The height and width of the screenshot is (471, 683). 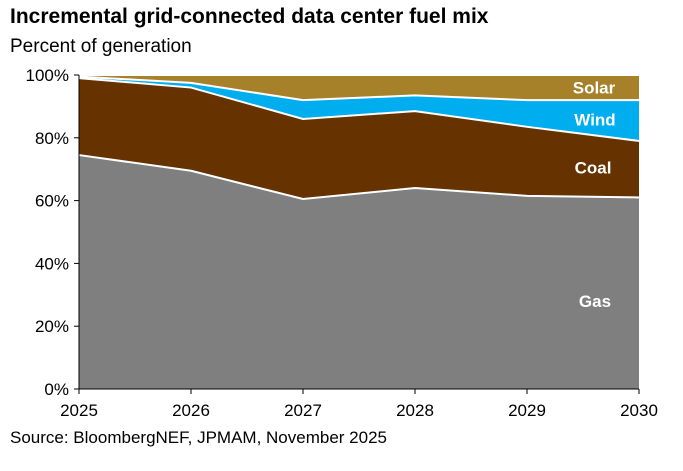 I want to click on solar-area, so click(x=359, y=88).